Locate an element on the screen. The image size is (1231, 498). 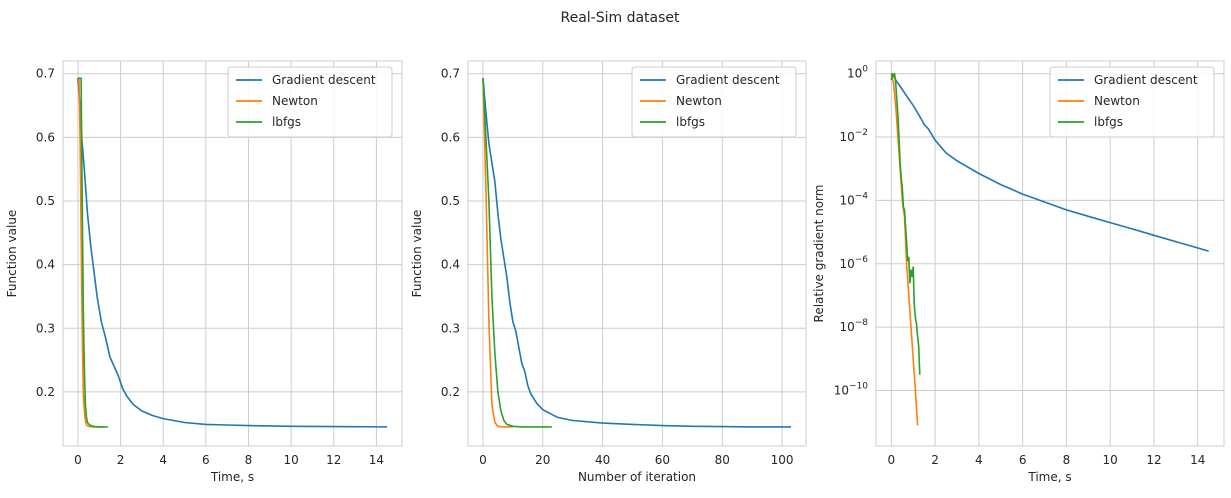
series-line-gradient-descent is located at coordinates (1049, 162).